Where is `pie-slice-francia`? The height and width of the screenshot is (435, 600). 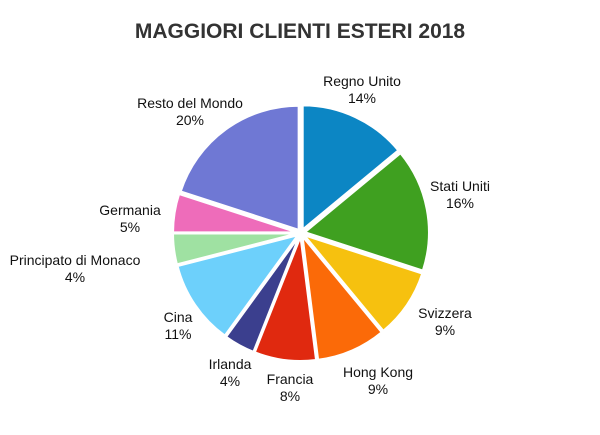
pie-slice-francia is located at coordinates (285, 299).